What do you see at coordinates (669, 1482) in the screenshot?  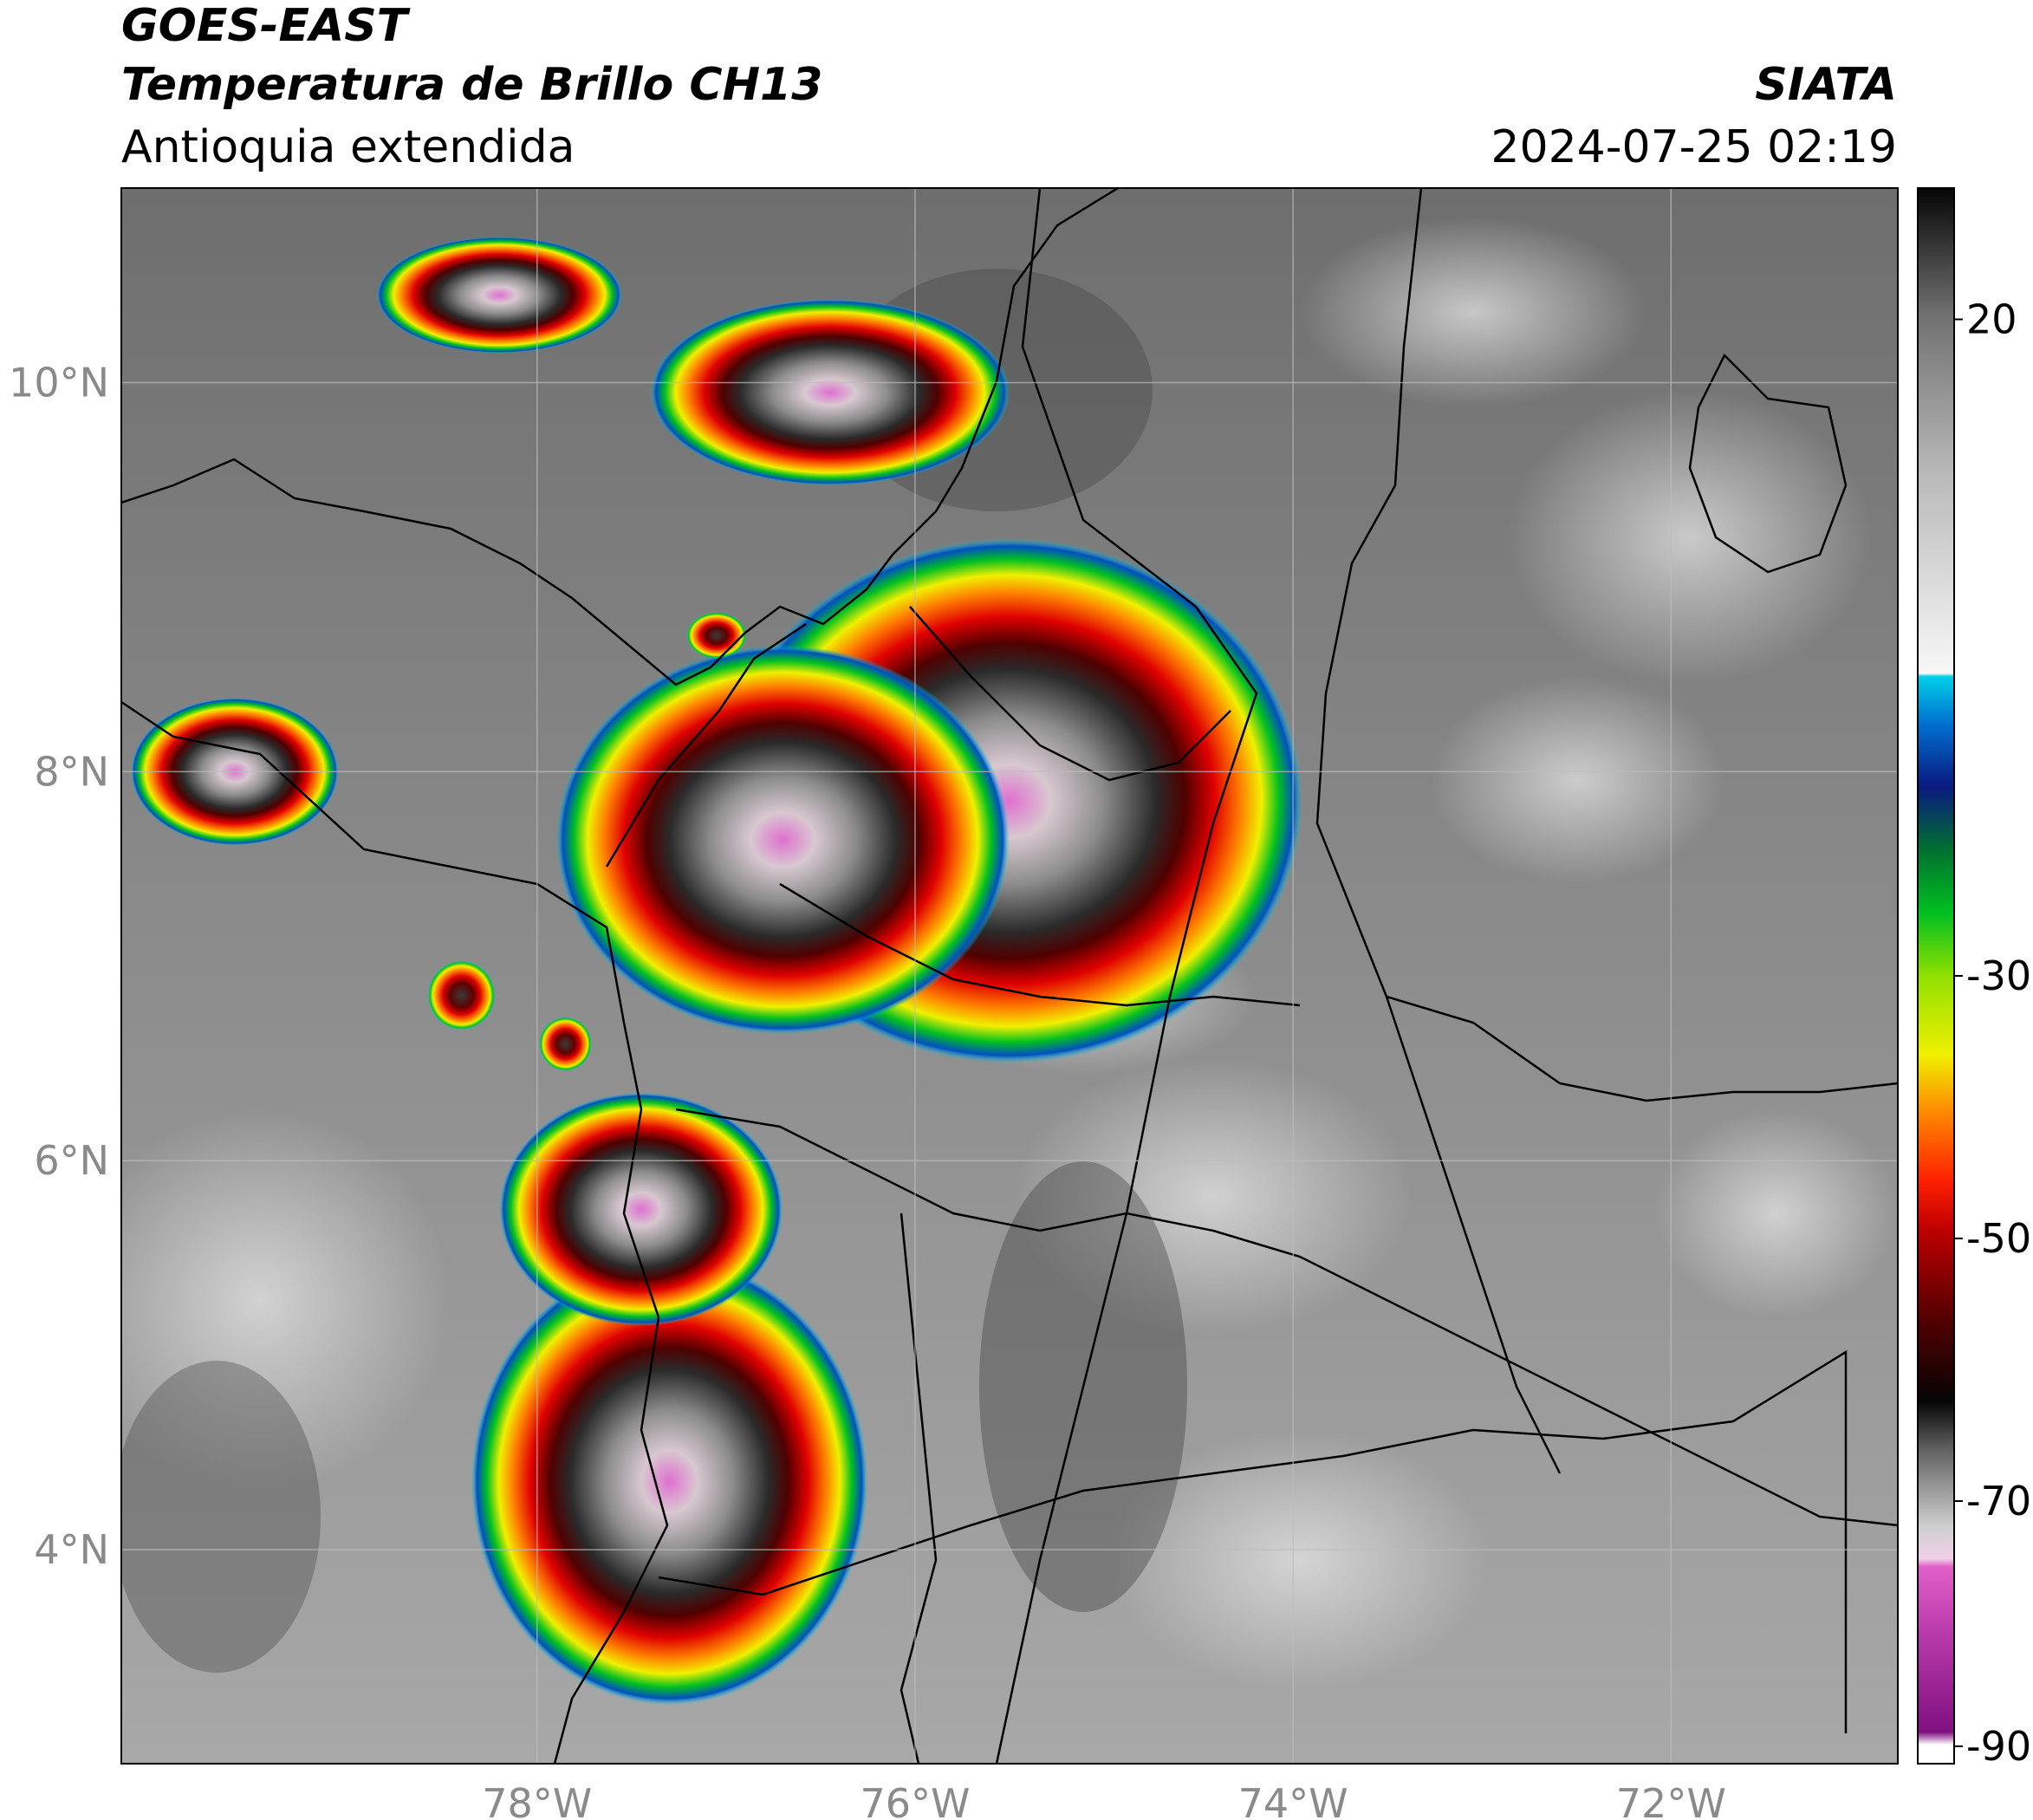 I see `storm-cell-south-large` at bounding box center [669, 1482].